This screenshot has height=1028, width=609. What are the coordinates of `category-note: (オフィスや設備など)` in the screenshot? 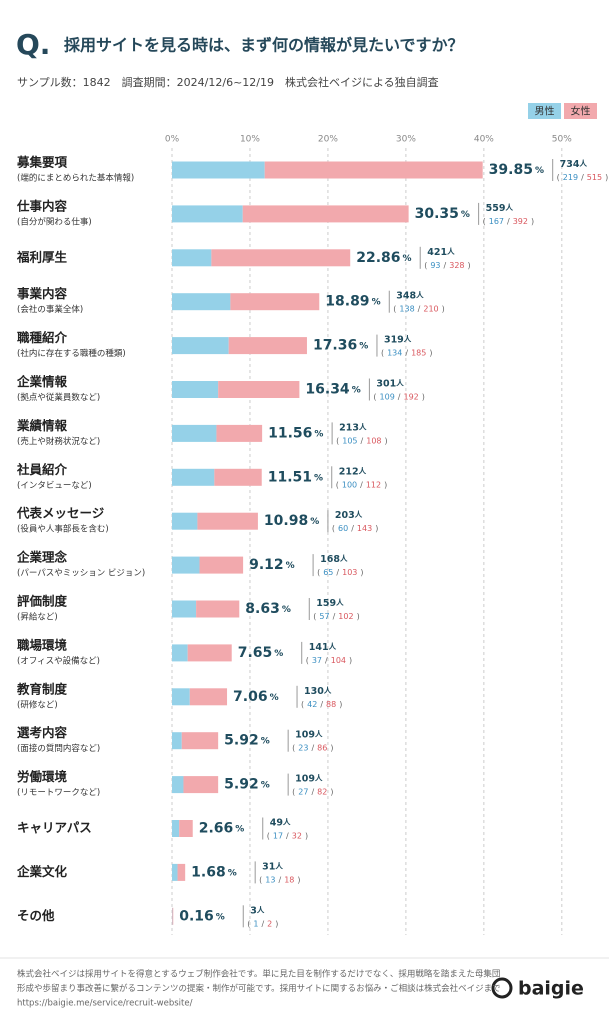 It's located at (58, 660).